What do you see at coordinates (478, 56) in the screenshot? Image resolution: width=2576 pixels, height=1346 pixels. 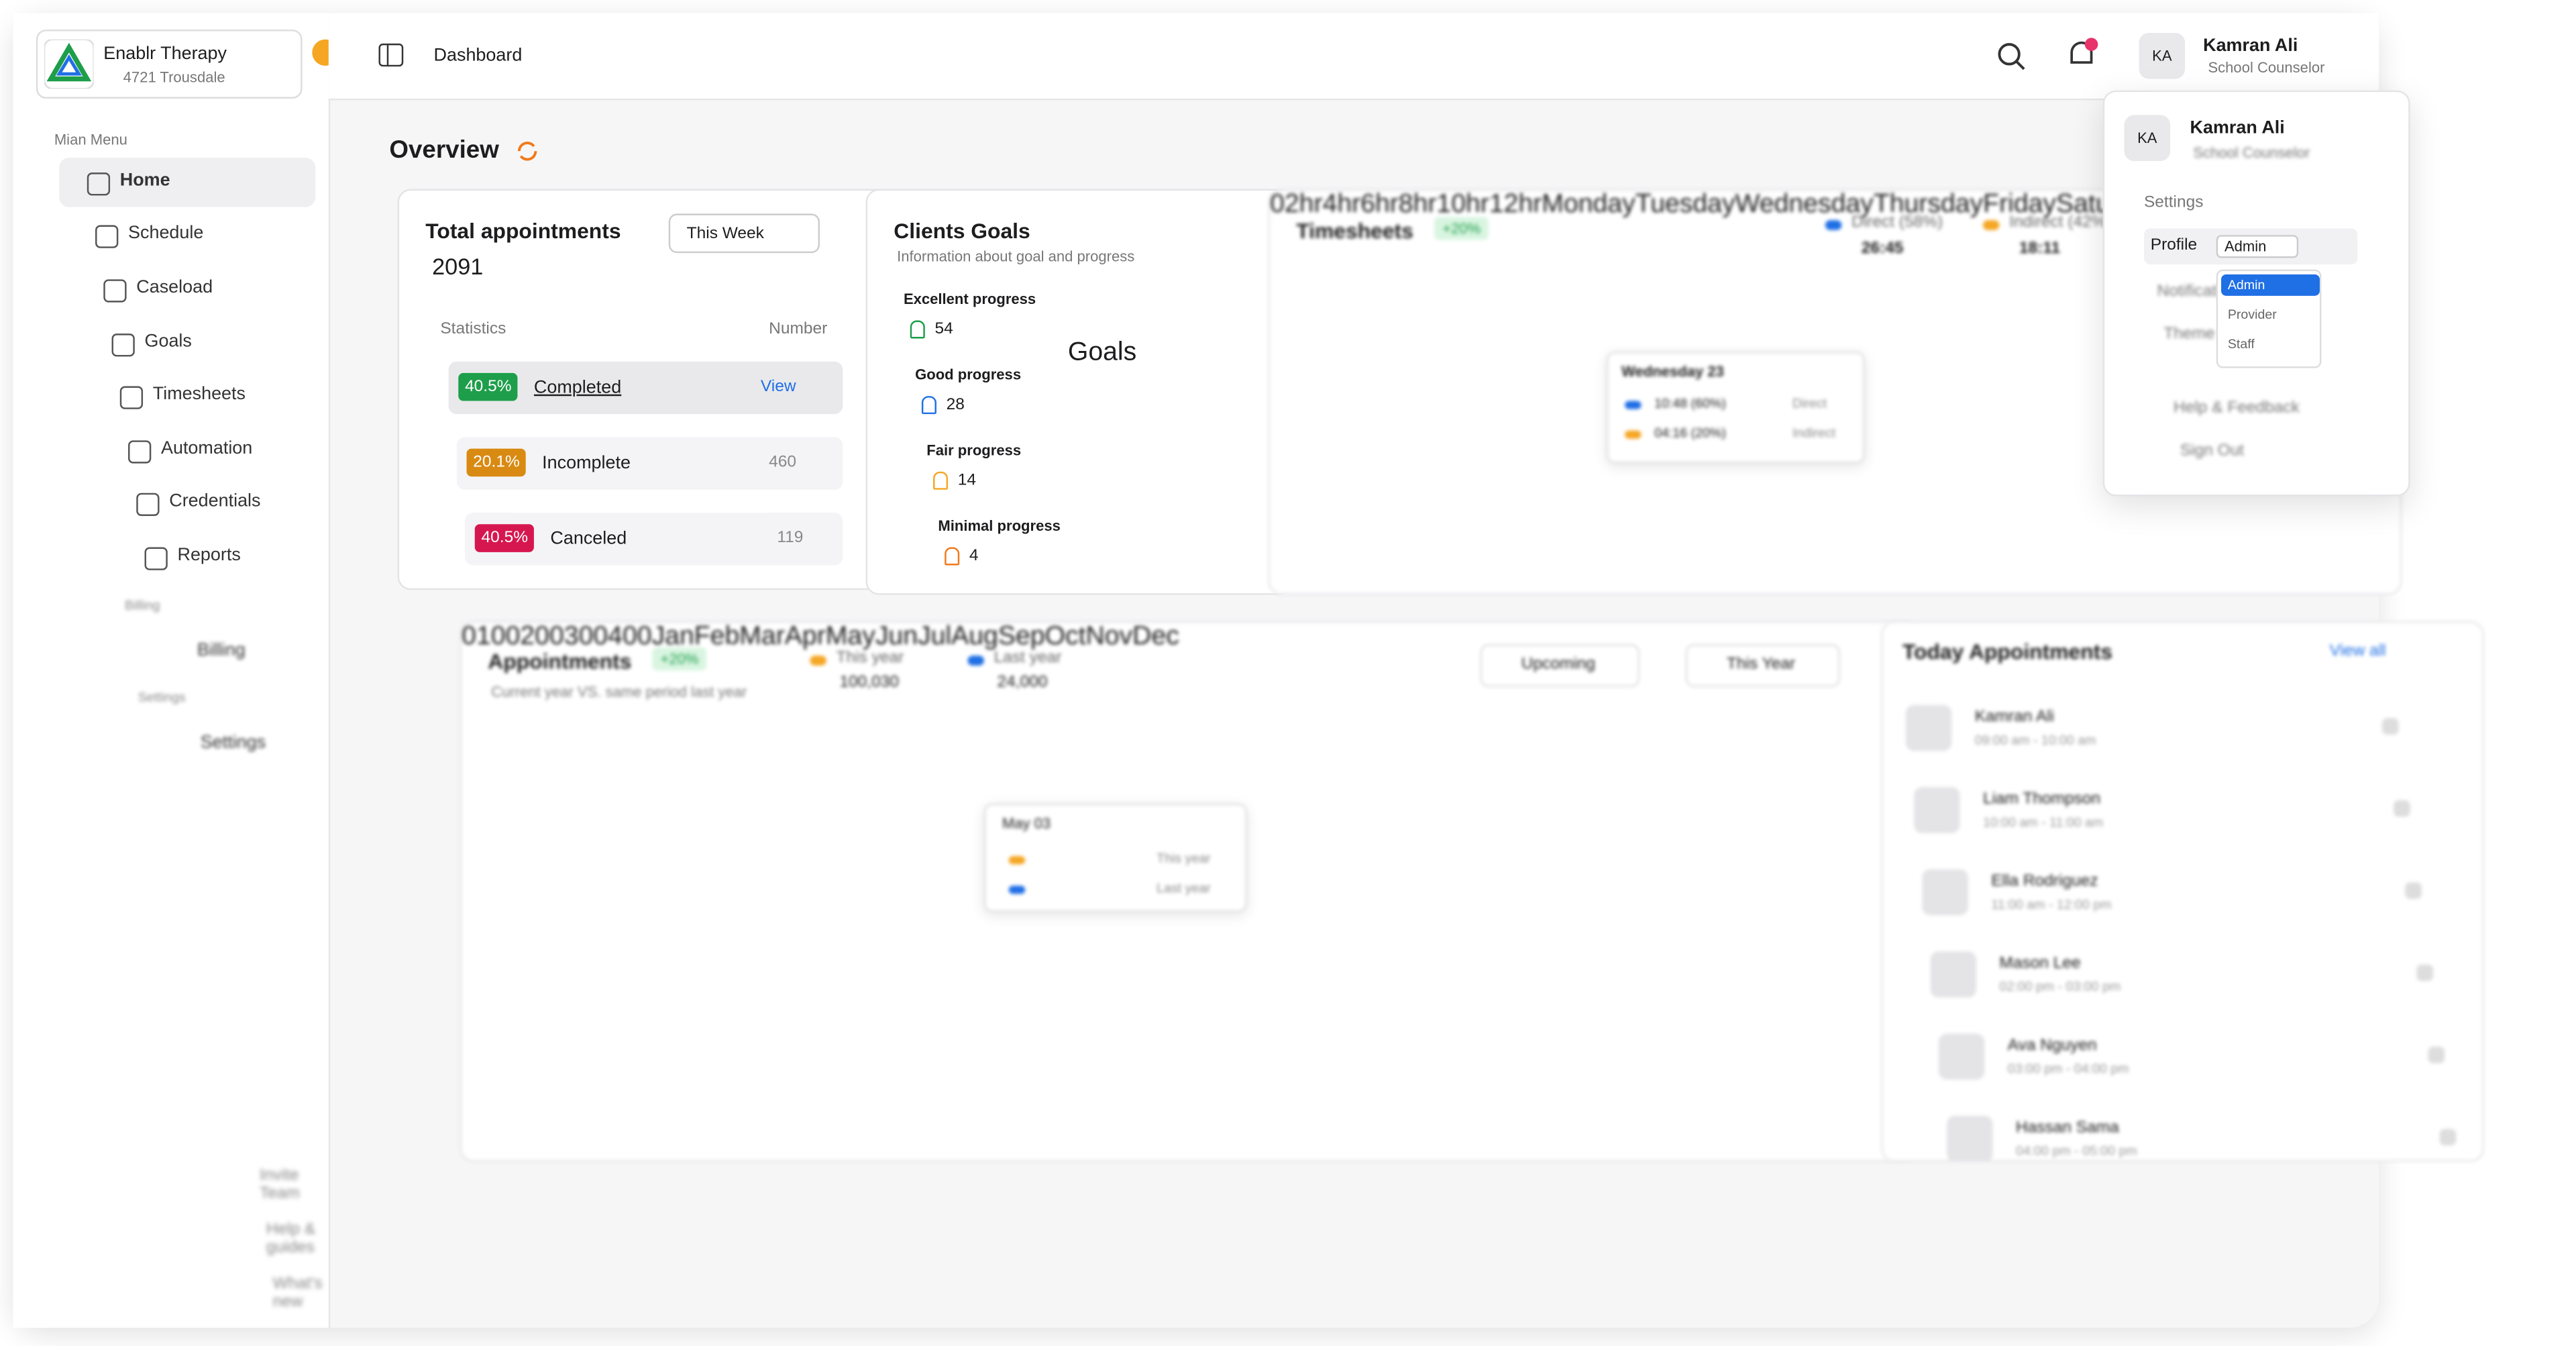 I see `breadcrumb: Dashboard` at bounding box center [478, 56].